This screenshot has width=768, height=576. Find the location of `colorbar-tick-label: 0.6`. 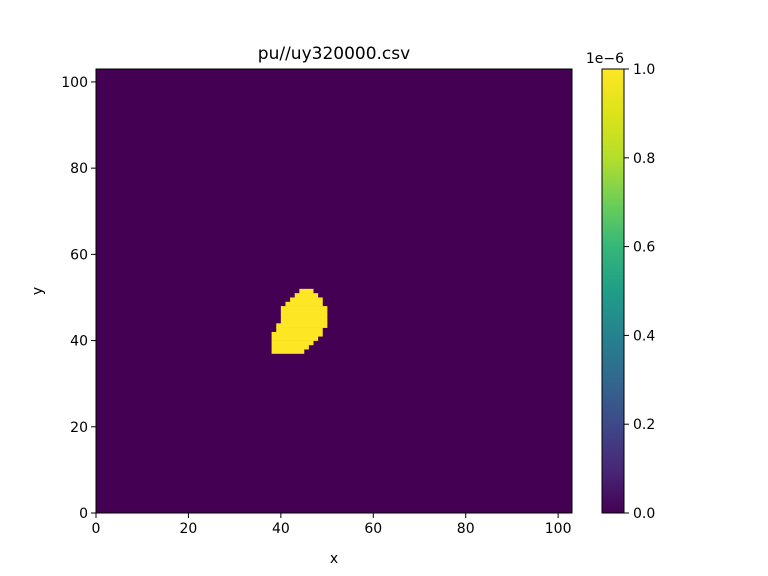

colorbar-tick-label: 0.6 is located at coordinates (644, 248).